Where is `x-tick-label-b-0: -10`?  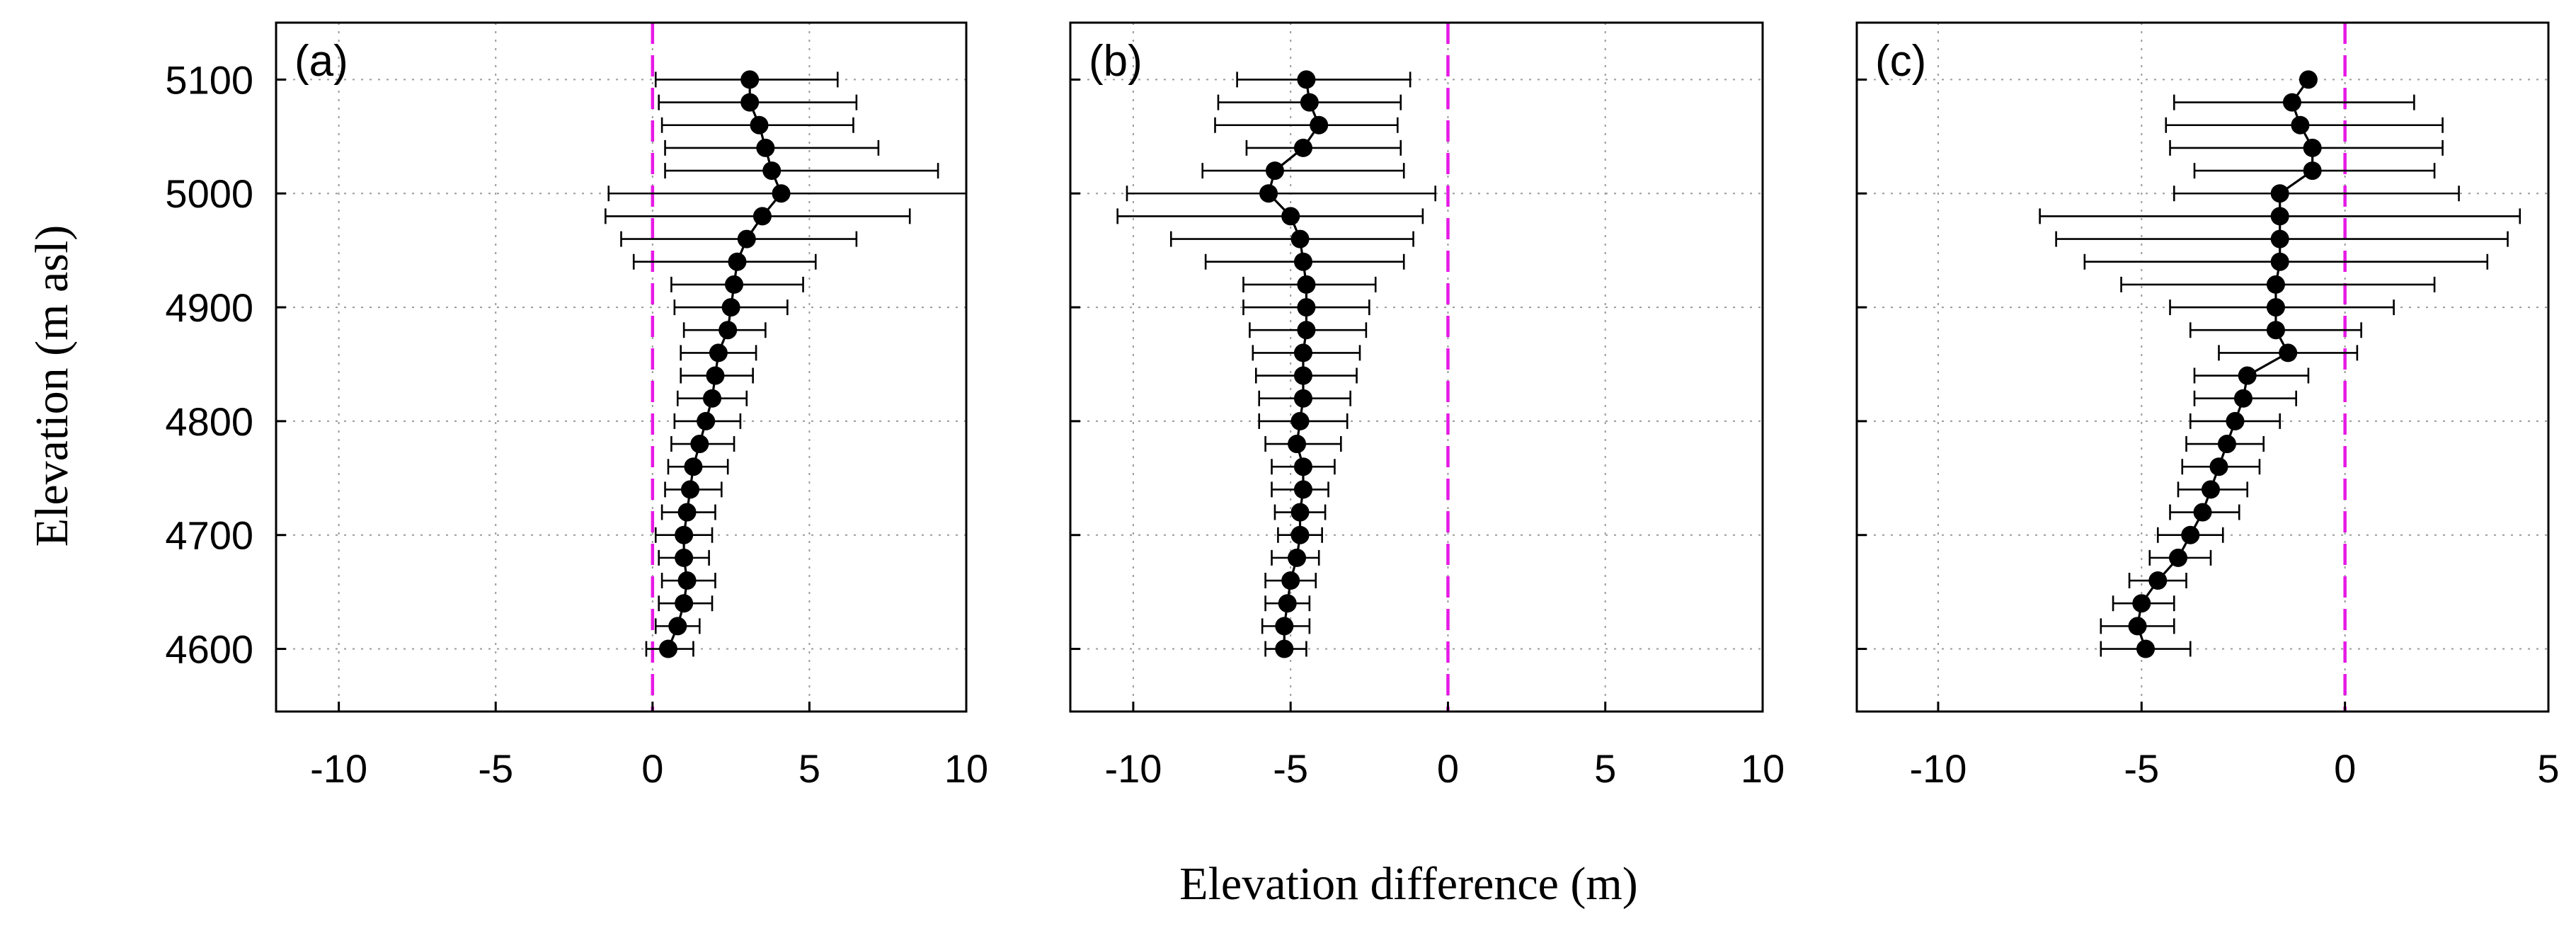
x-tick-label-b-0: -10 is located at coordinates (1133, 768).